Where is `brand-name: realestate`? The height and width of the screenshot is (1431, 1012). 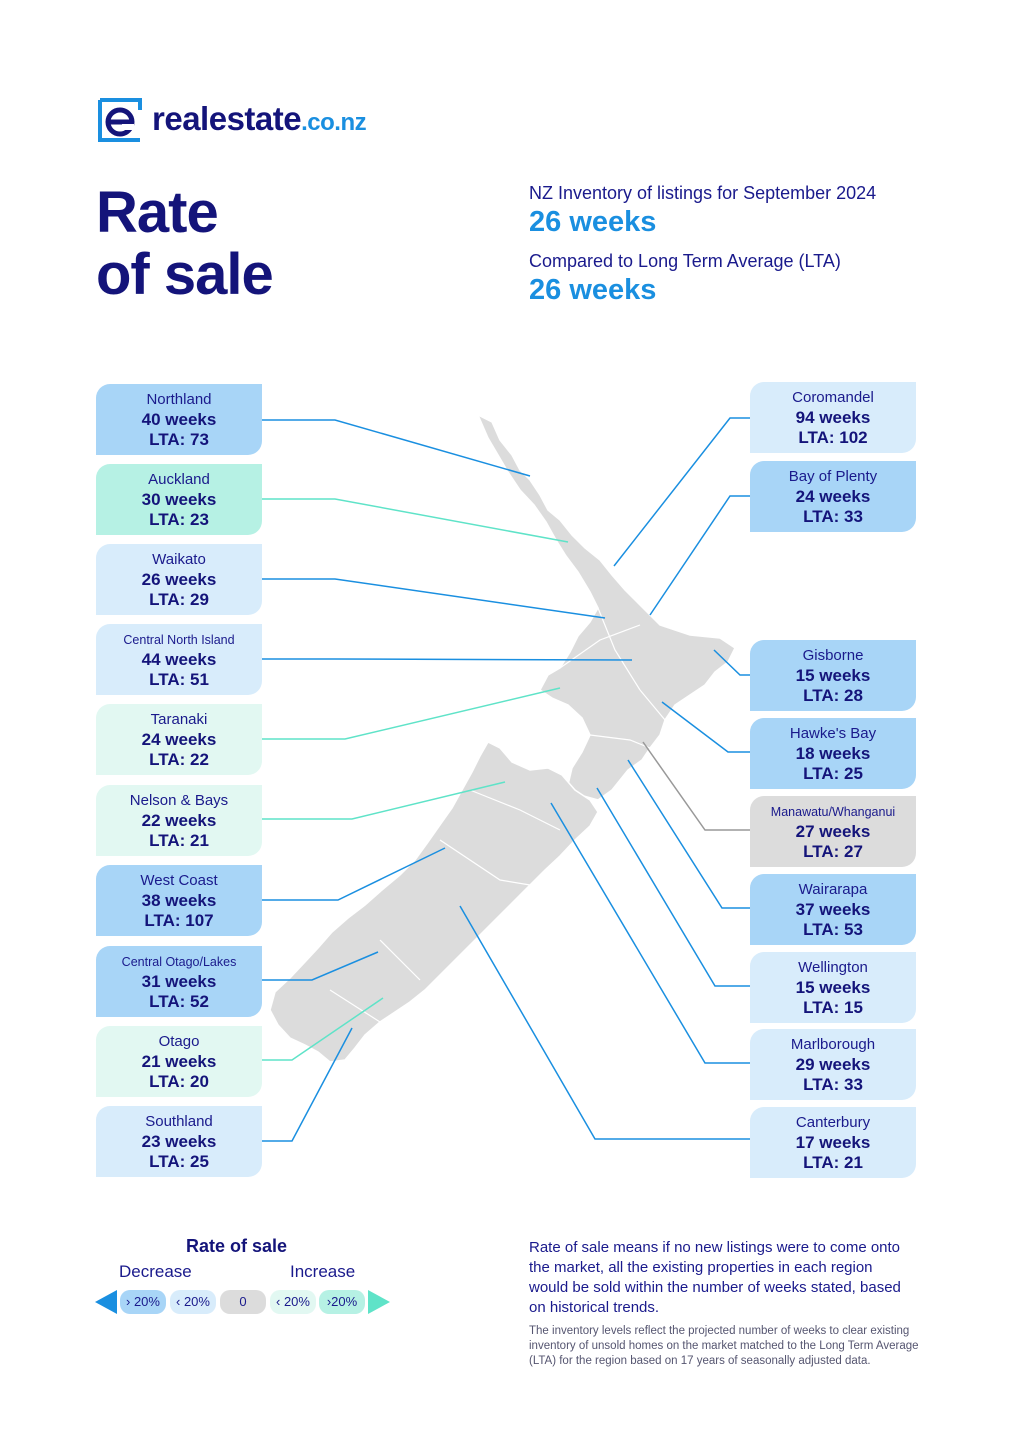
brand-name: realestate is located at coordinates (227, 118).